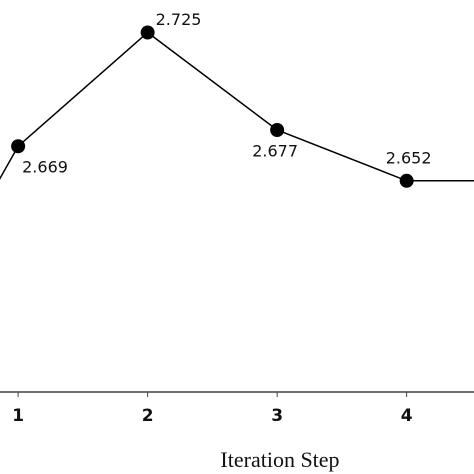 This screenshot has width=474, height=474. Describe the element at coordinates (18, 416) in the screenshot. I see `x-tick-label: 1` at that location.